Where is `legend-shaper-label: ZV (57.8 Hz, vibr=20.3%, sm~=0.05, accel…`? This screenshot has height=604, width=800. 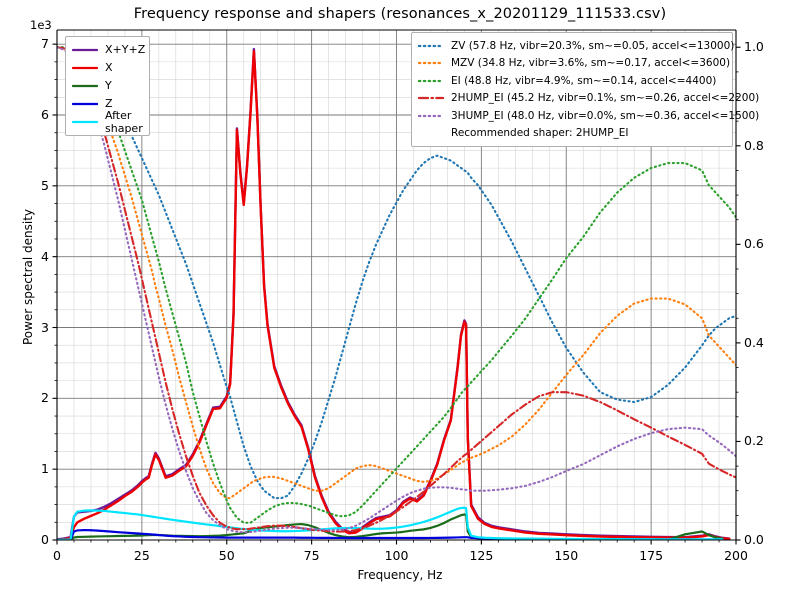
legend-shaper-label: ZV (57.8 Hz, vibr=20.3%, sm~=0.05, accel… is located at coordinates (593, 45).